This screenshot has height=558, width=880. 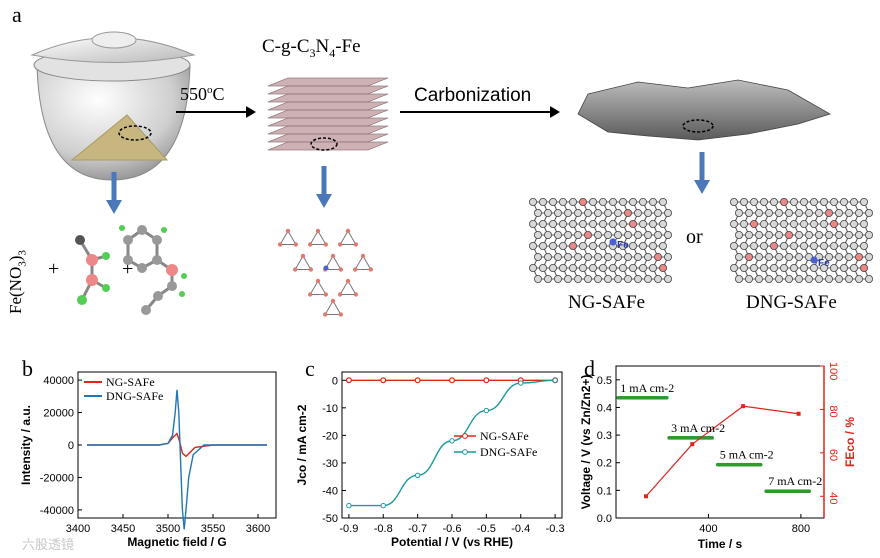 What do you see at coordinates (647, 388) in the screenshot?
I see `current-density-label: 1 mA cm-2` at bounding box center [647, 388].